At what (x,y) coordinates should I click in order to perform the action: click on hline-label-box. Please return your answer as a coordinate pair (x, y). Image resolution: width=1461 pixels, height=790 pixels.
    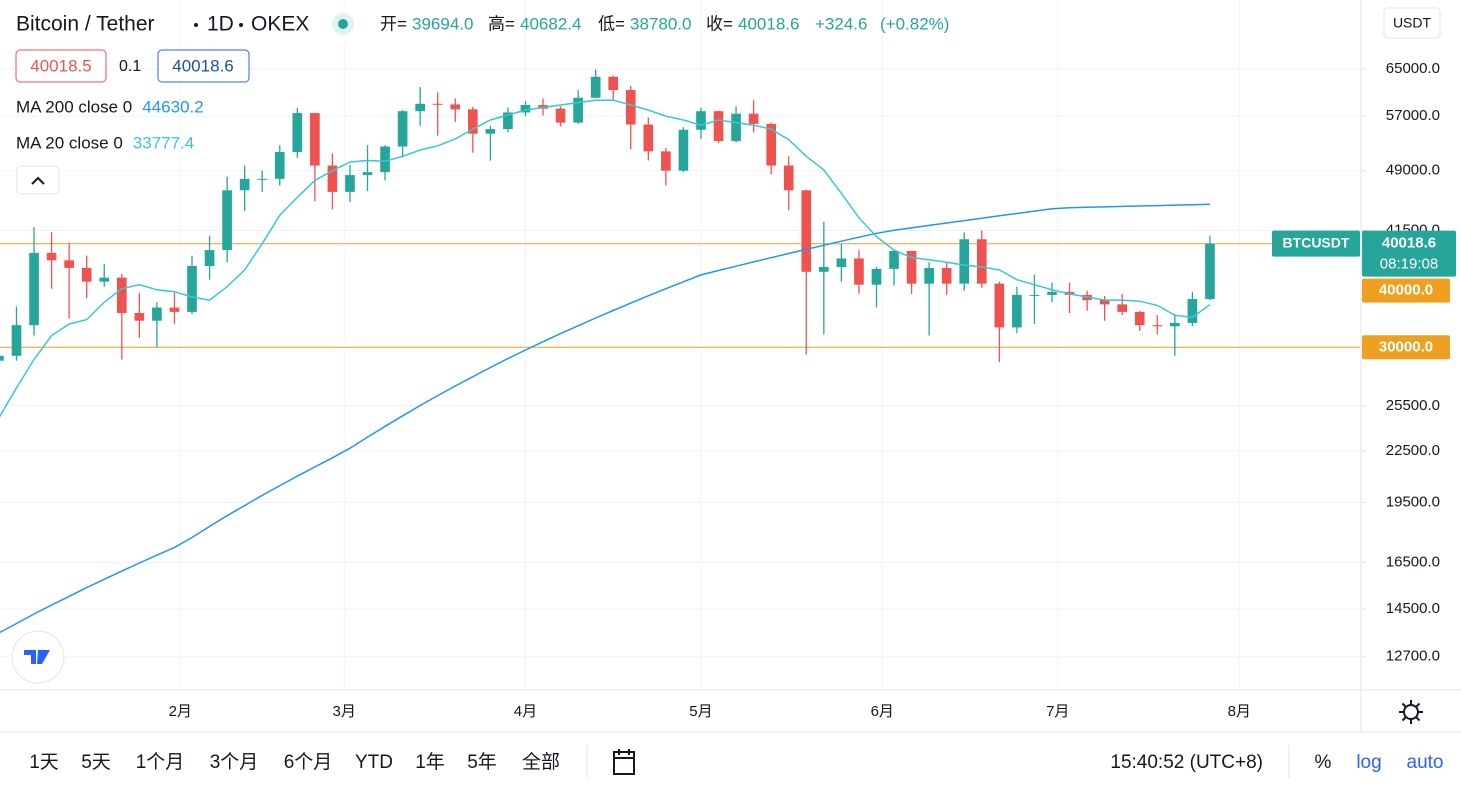
    Looking at the image, I should click on (1406, 347).